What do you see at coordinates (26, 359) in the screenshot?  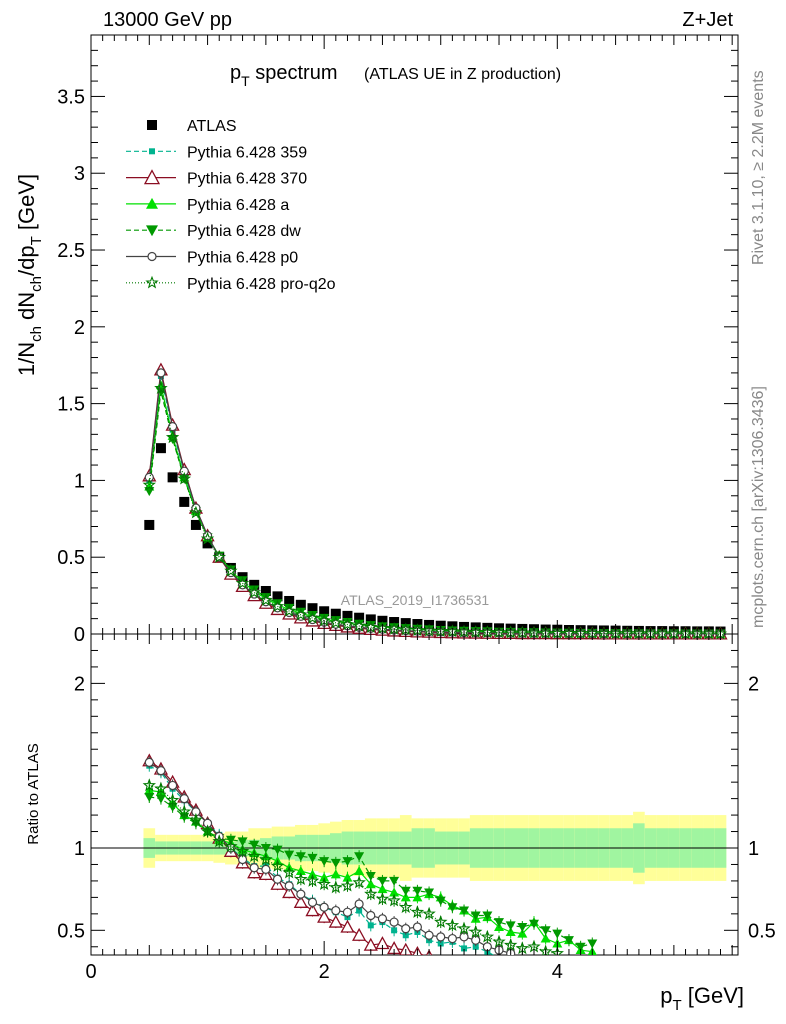 I see `ylabel-part-1: 1/N` at bounding box center [26, 359].